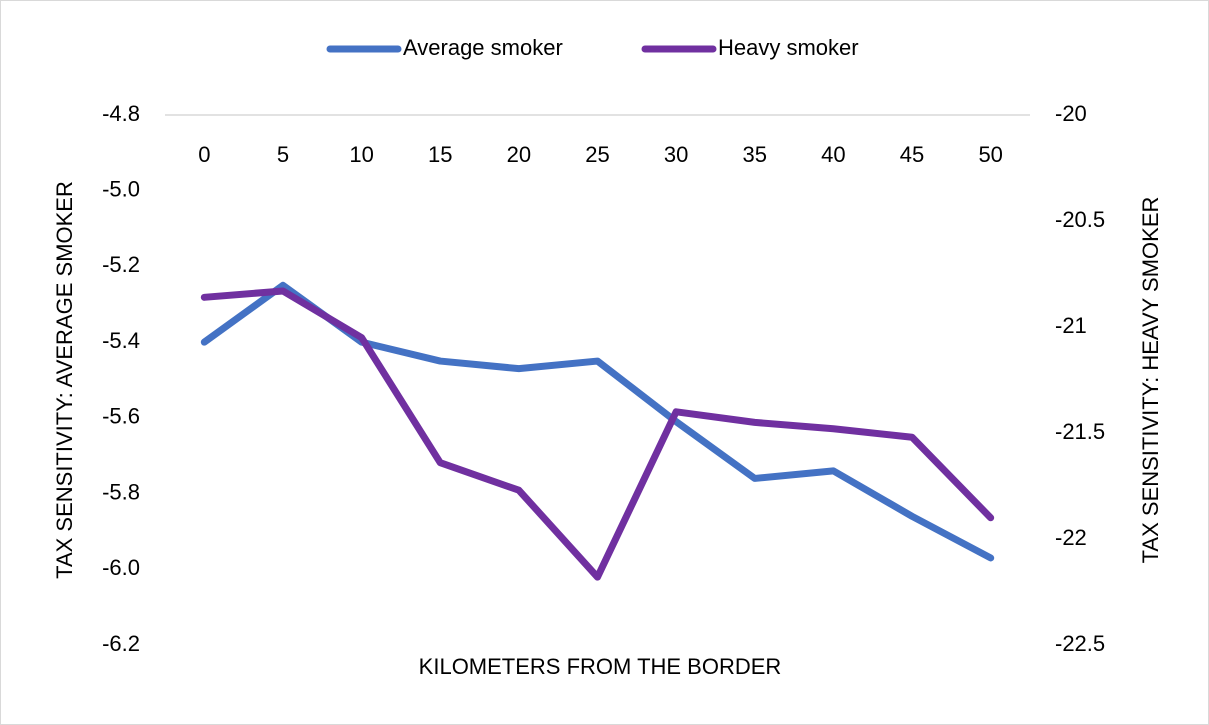 The width and height of the screenshot is (1209, 725). What do you see at coordinates (283, 154) in the screenshot?
I see `x-tick-label: 5` at bounding box center [283, 154].